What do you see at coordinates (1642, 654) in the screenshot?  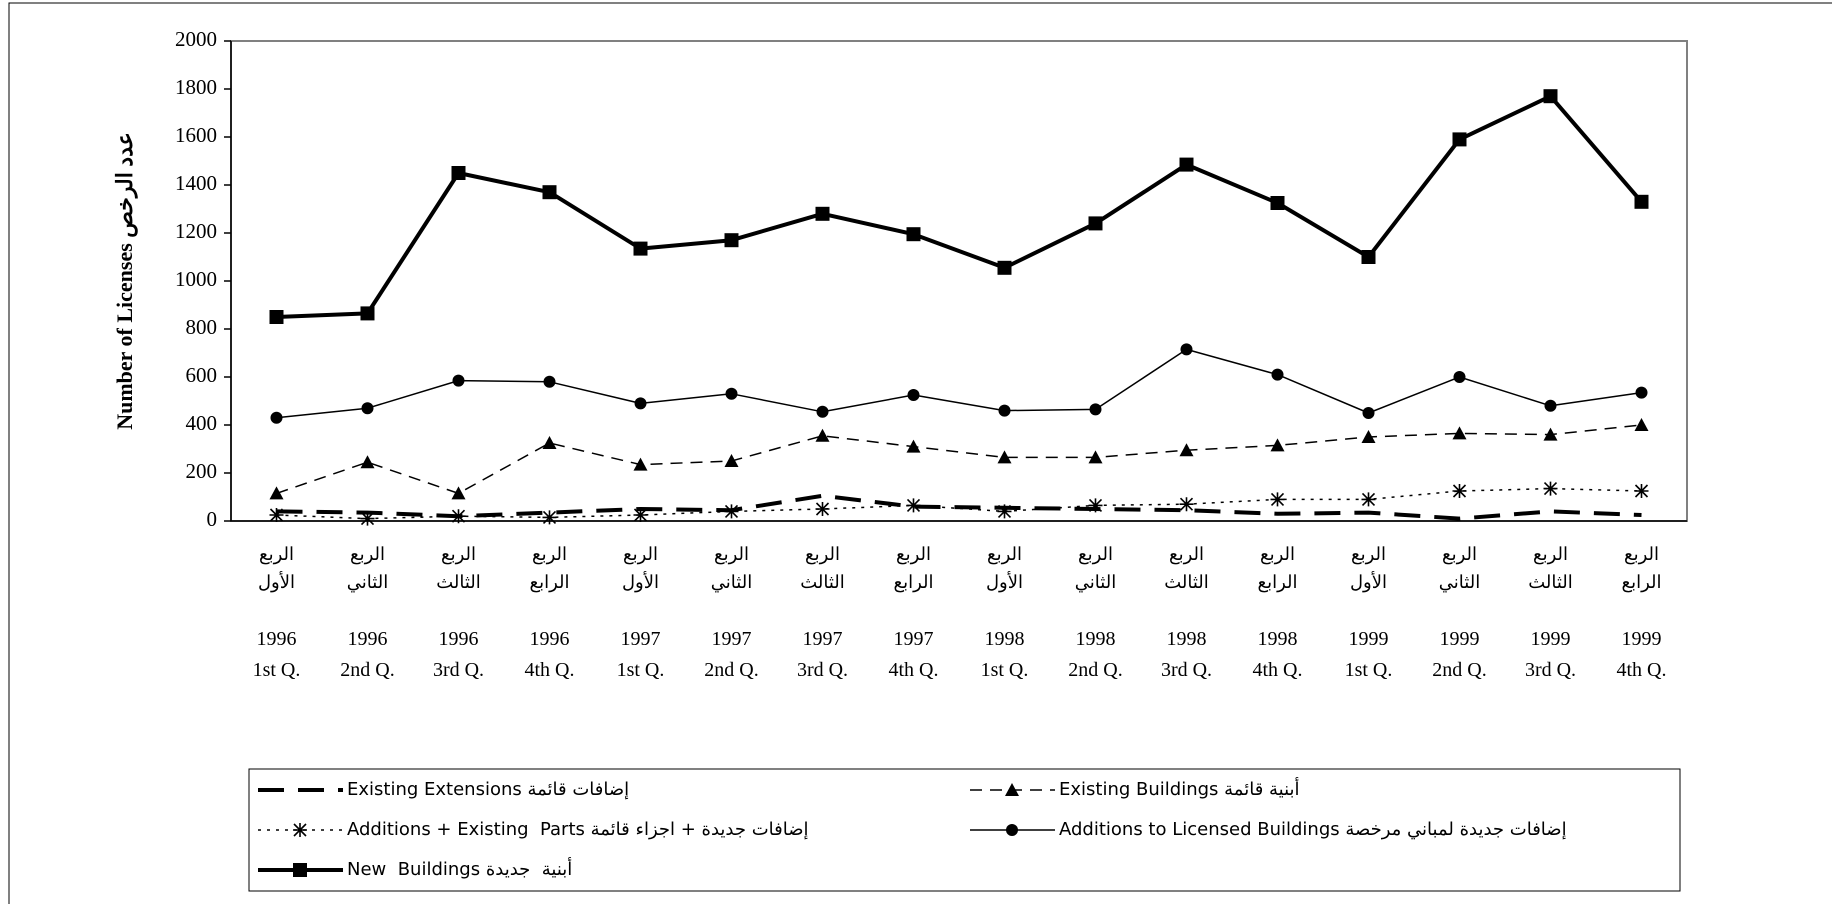 I see `x-tick-label: 1999 4th Q.` at bounding box center [1642, 654].